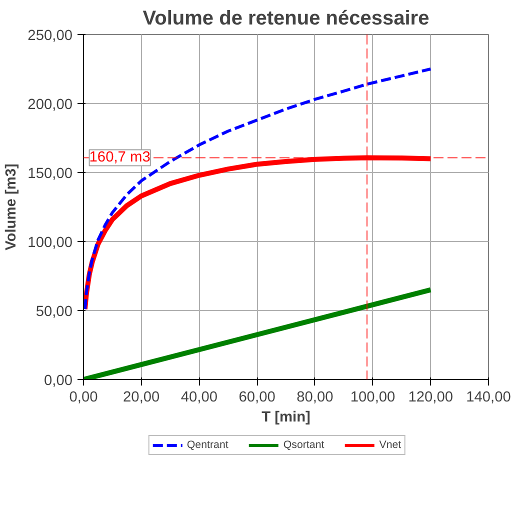  I want to click on y-tick-label: 100,00, so click(50, 243).